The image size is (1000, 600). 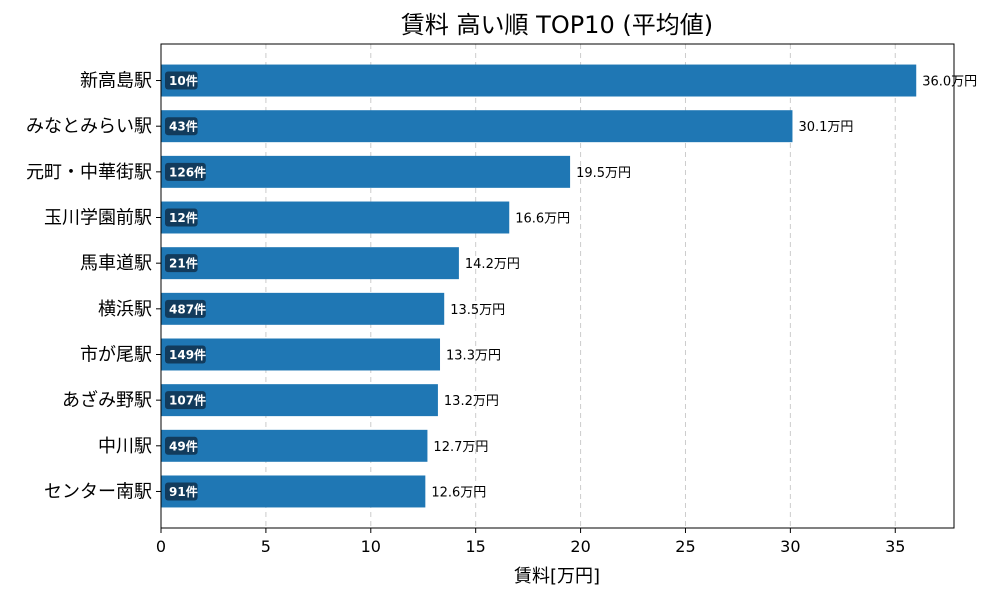 What do you see at coordinates (89, 172) in the screenshot?
I see `category-label: 元町・中華街駅` at bounding box center [89, 172].